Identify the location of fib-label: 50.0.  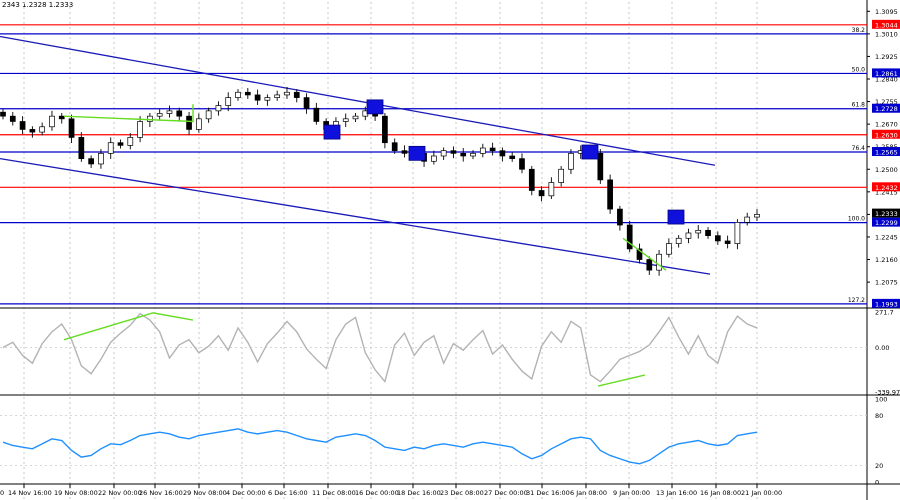
(859, 69).